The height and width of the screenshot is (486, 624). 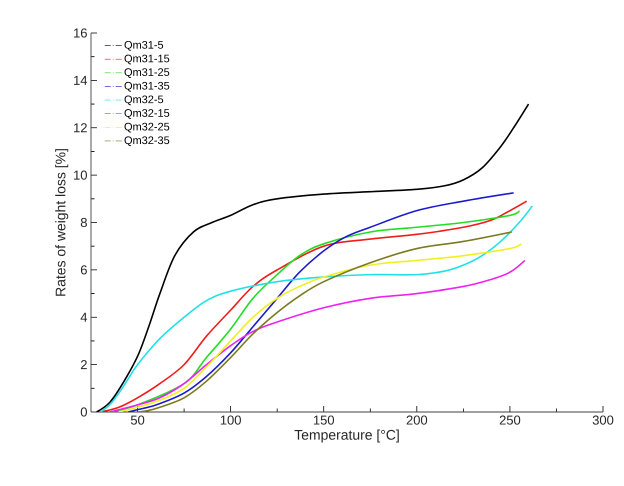 I want to click on y-tick-label: 6, so click(x=83, y=269).